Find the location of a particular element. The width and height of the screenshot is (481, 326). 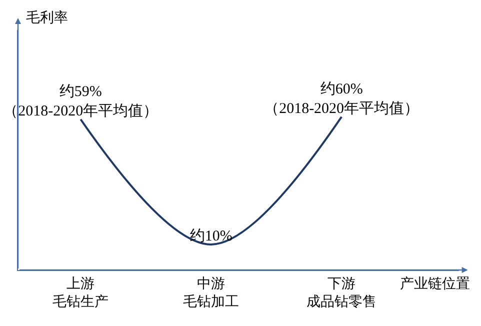

y-axis-title: 毛利率 is located at coordinates (47, 18).